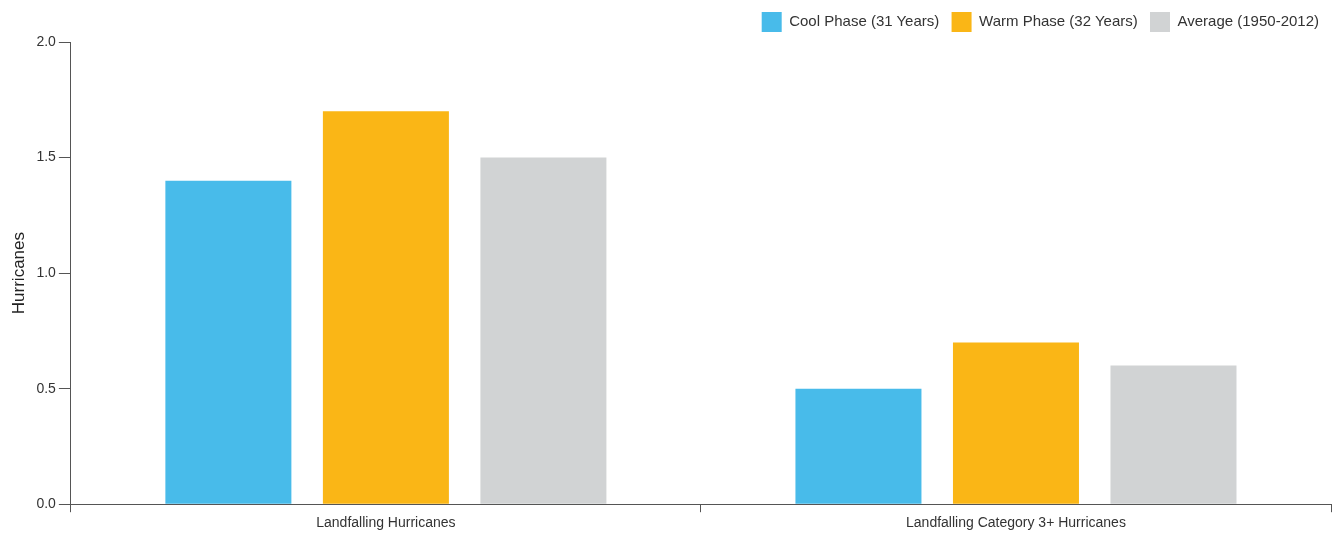 The image size is (1343, 540). I want to click on y-tick-label: 1.5, so click(46, 156).